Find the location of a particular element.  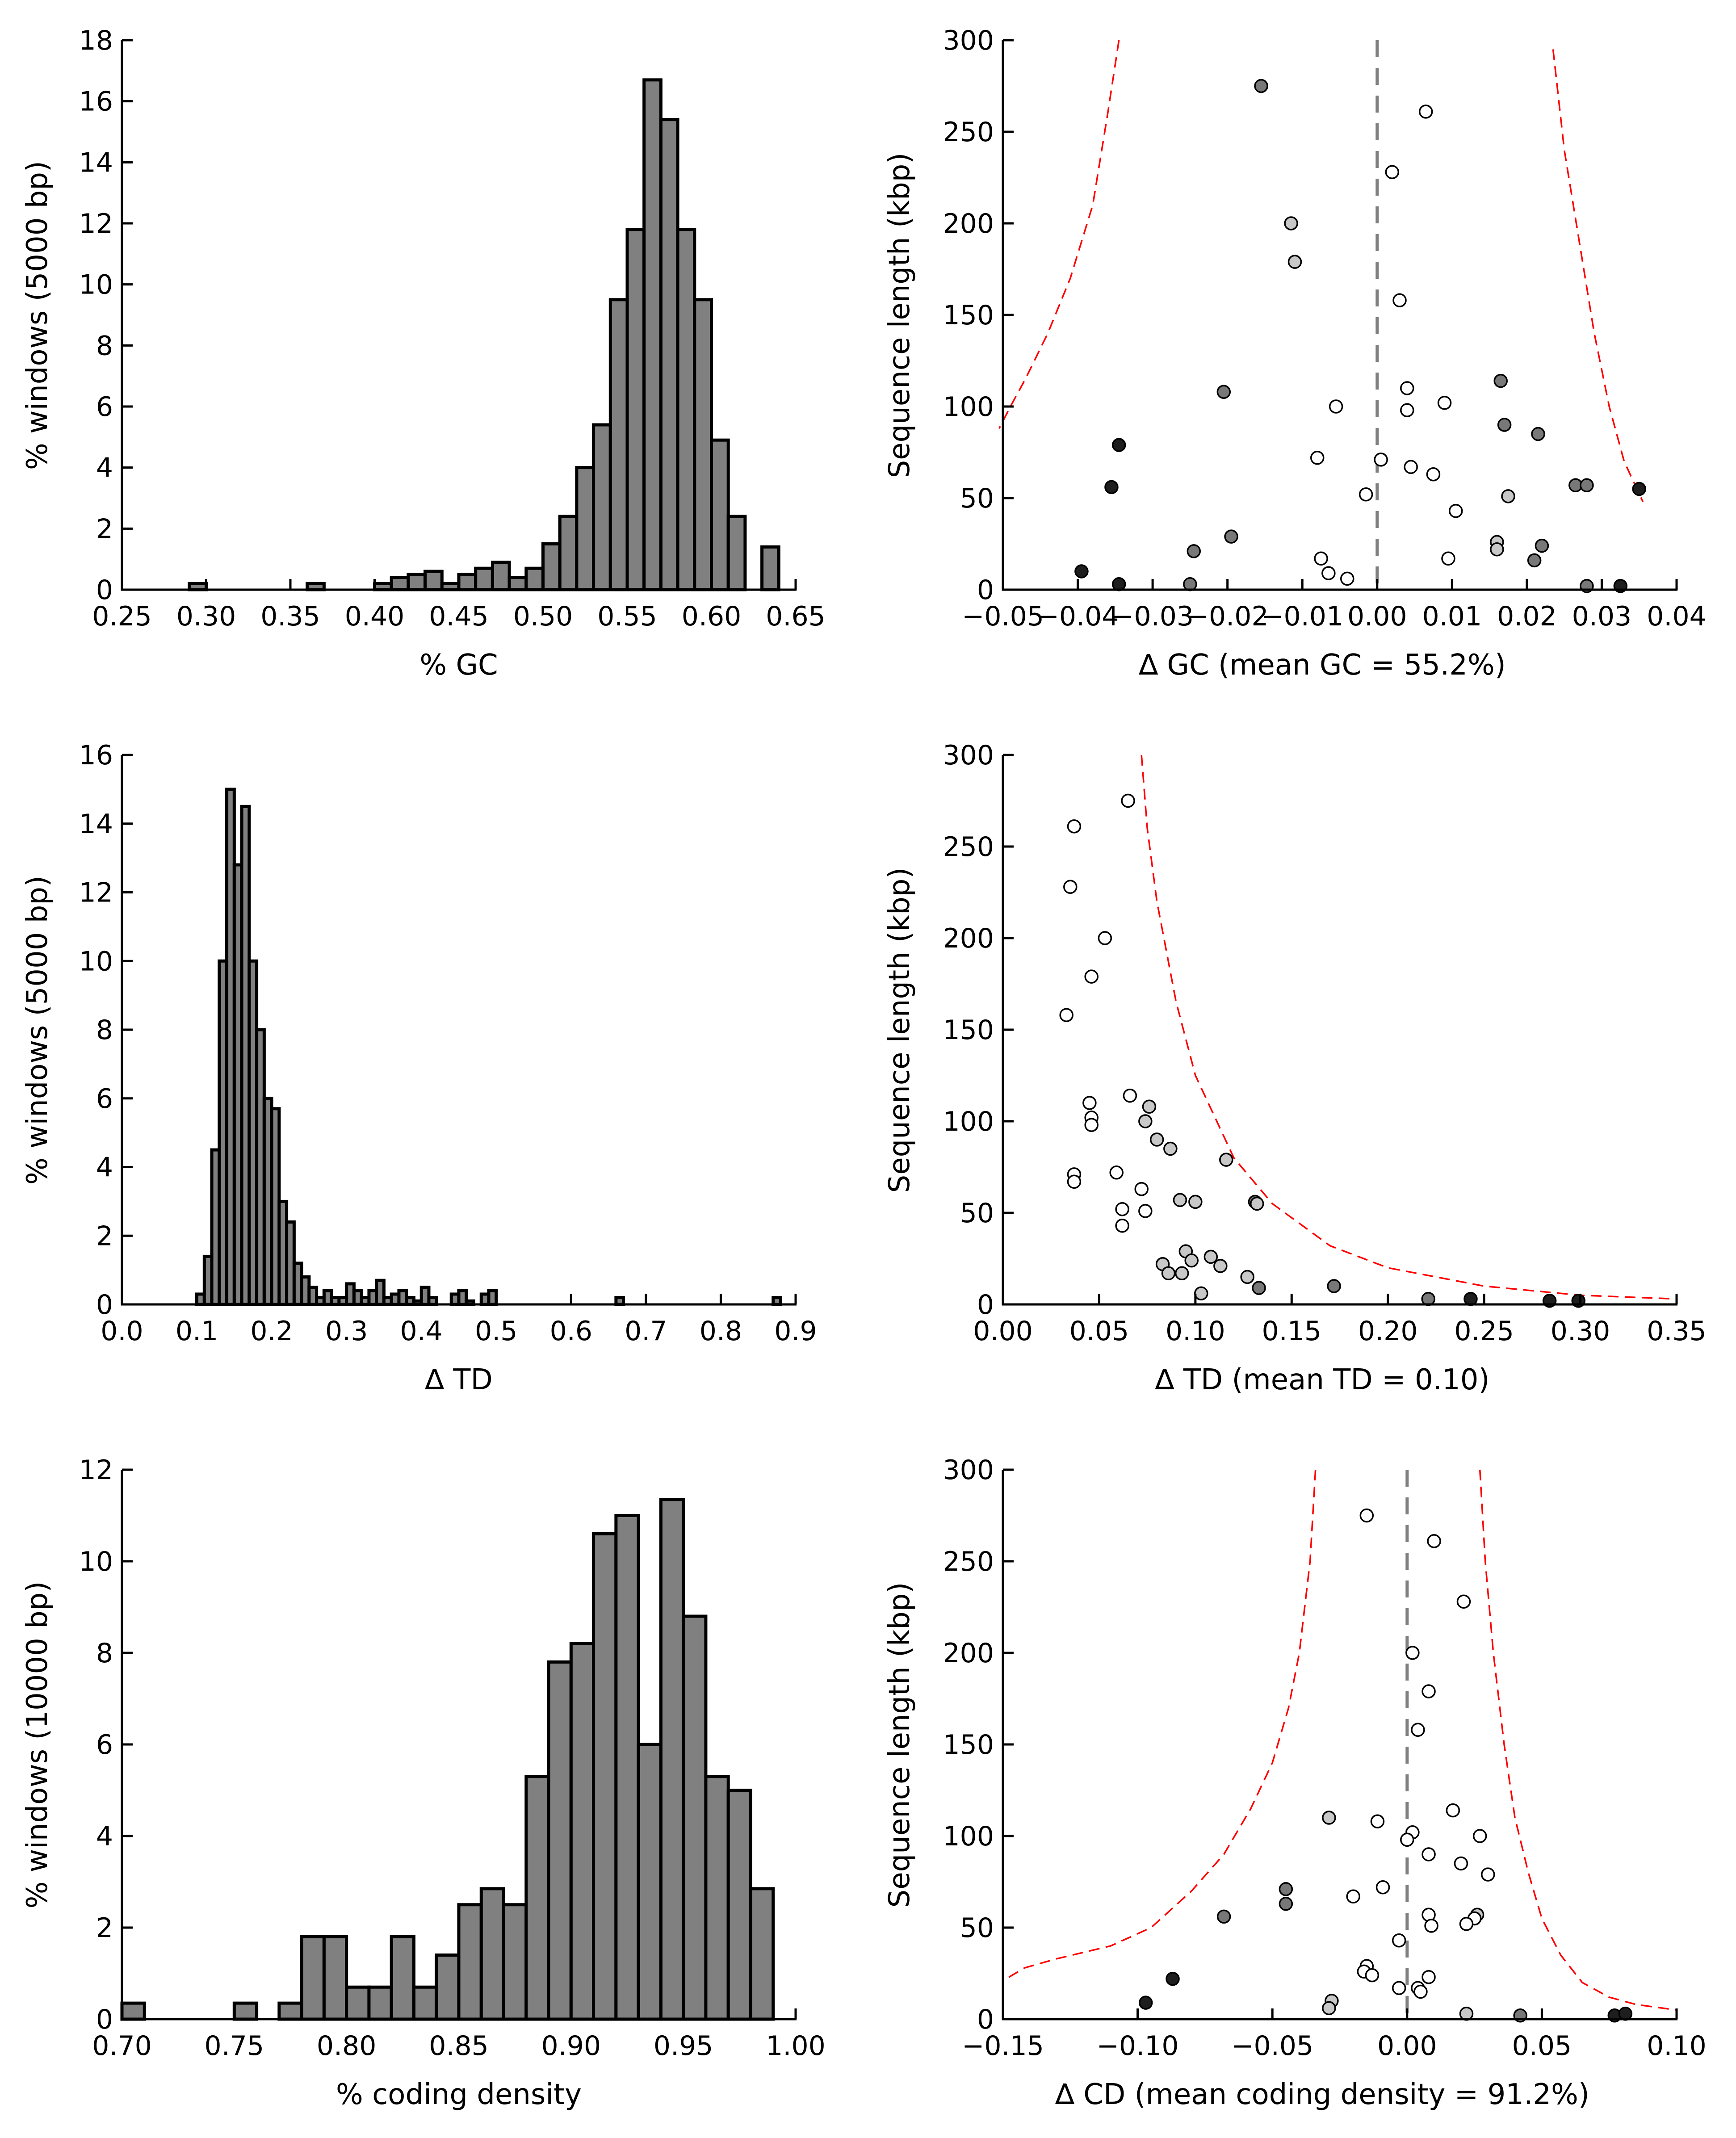

x-tick-label: 0.25 is located at coordinates (122, 617).